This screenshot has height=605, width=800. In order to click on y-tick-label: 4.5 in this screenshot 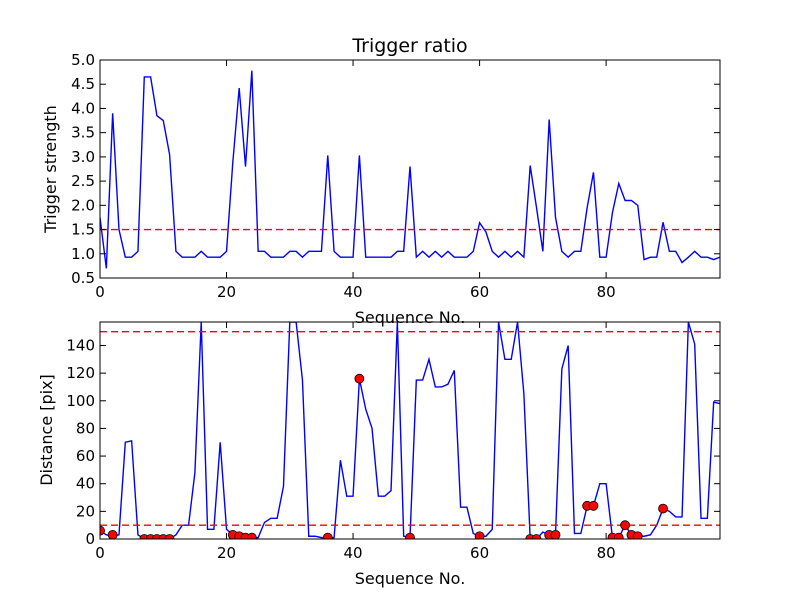, I will do `click(83, 84)`.